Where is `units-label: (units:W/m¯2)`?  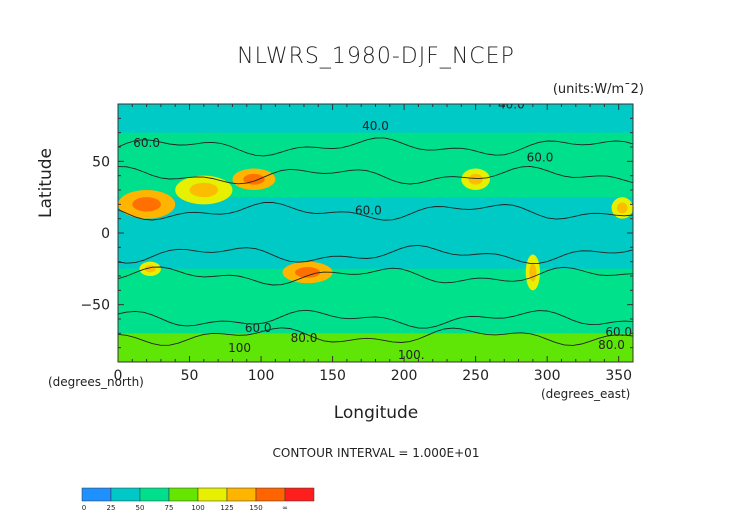
units-label: (units:W/m¯2) is located at coordinates (598, 89).